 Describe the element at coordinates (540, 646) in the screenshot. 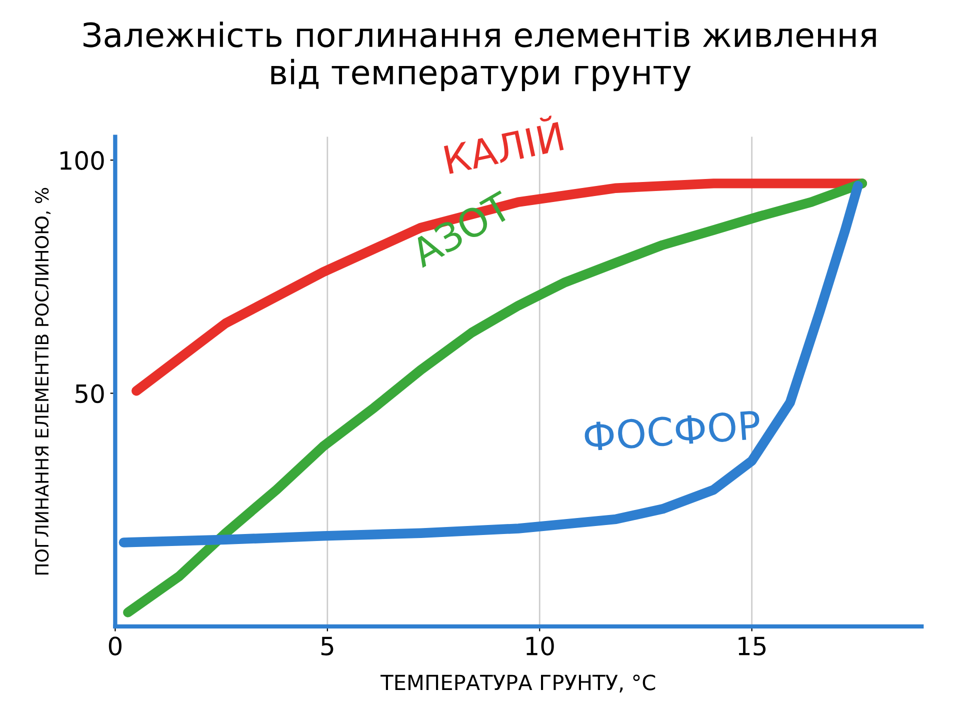

I see `x-tick-label: 10` at that location.